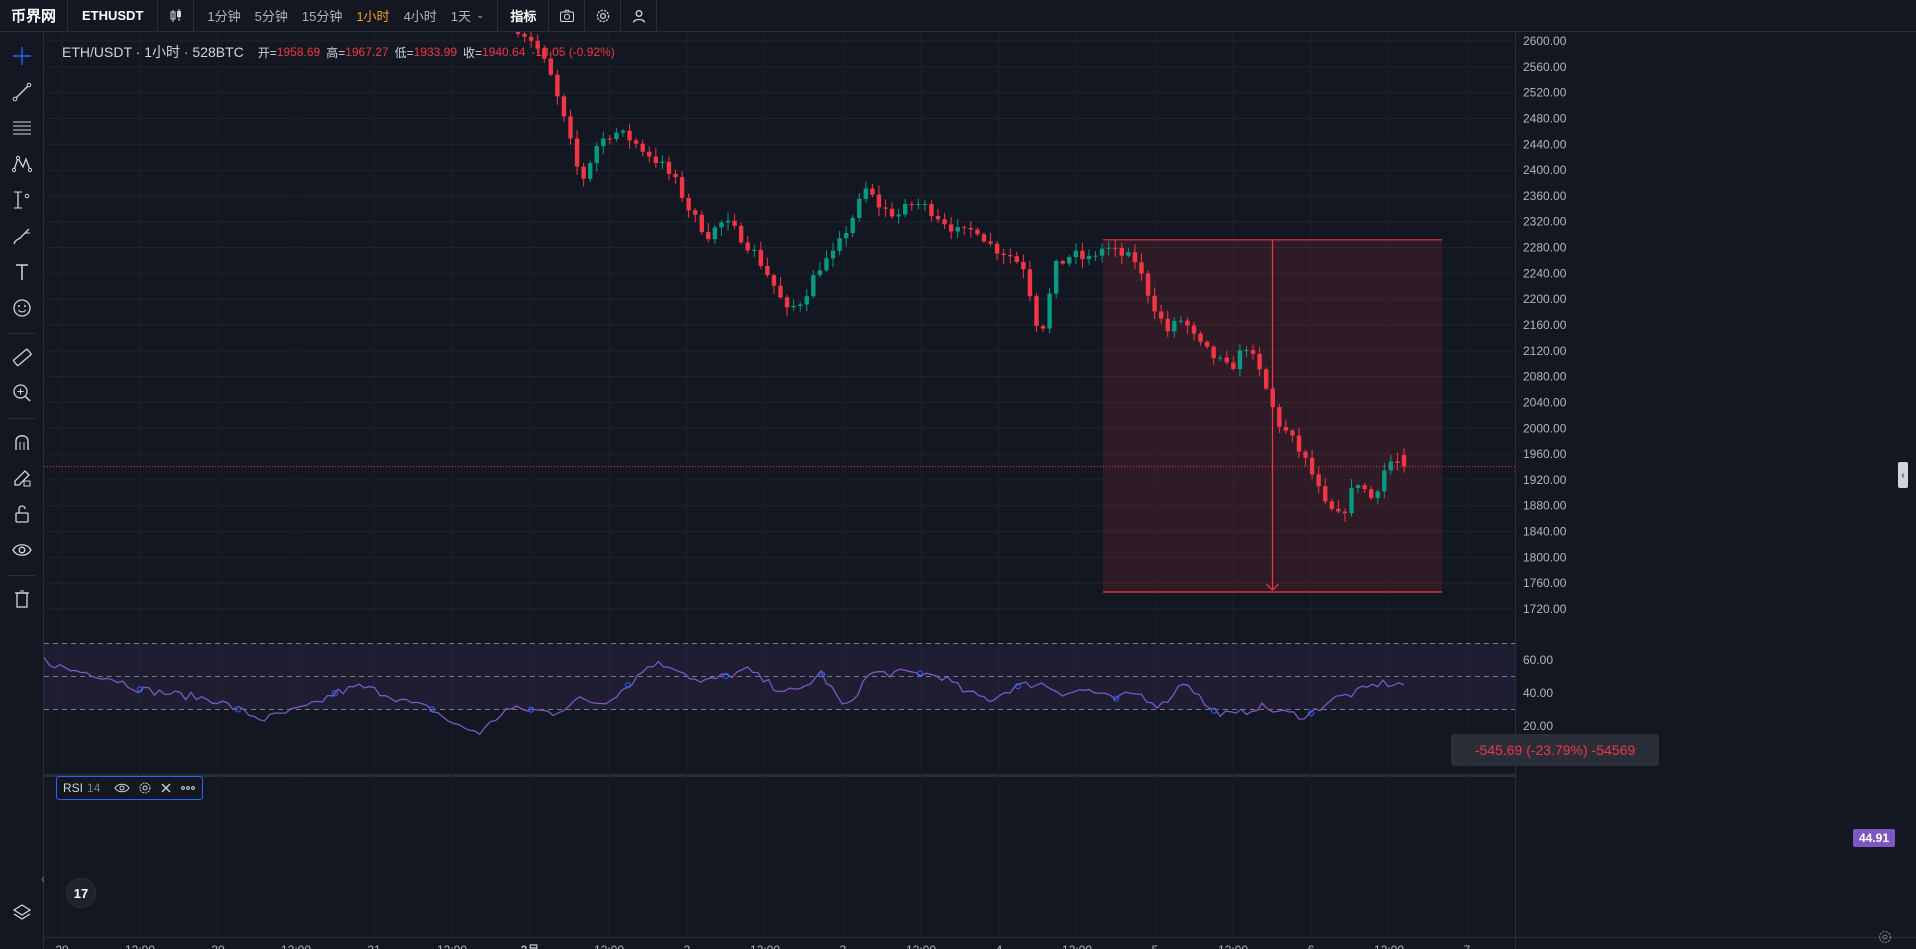 The height and width of the screenshot is (949, 1916). I want to click on rsi-visibility-button, so click(122, 788).